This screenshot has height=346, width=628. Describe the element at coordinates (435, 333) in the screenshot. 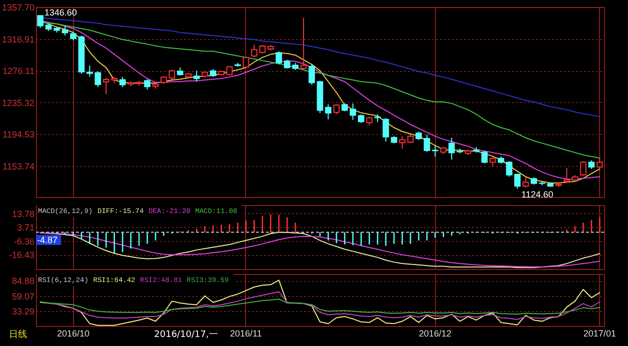

I see `x-tick-label: 2016/12` at that location.